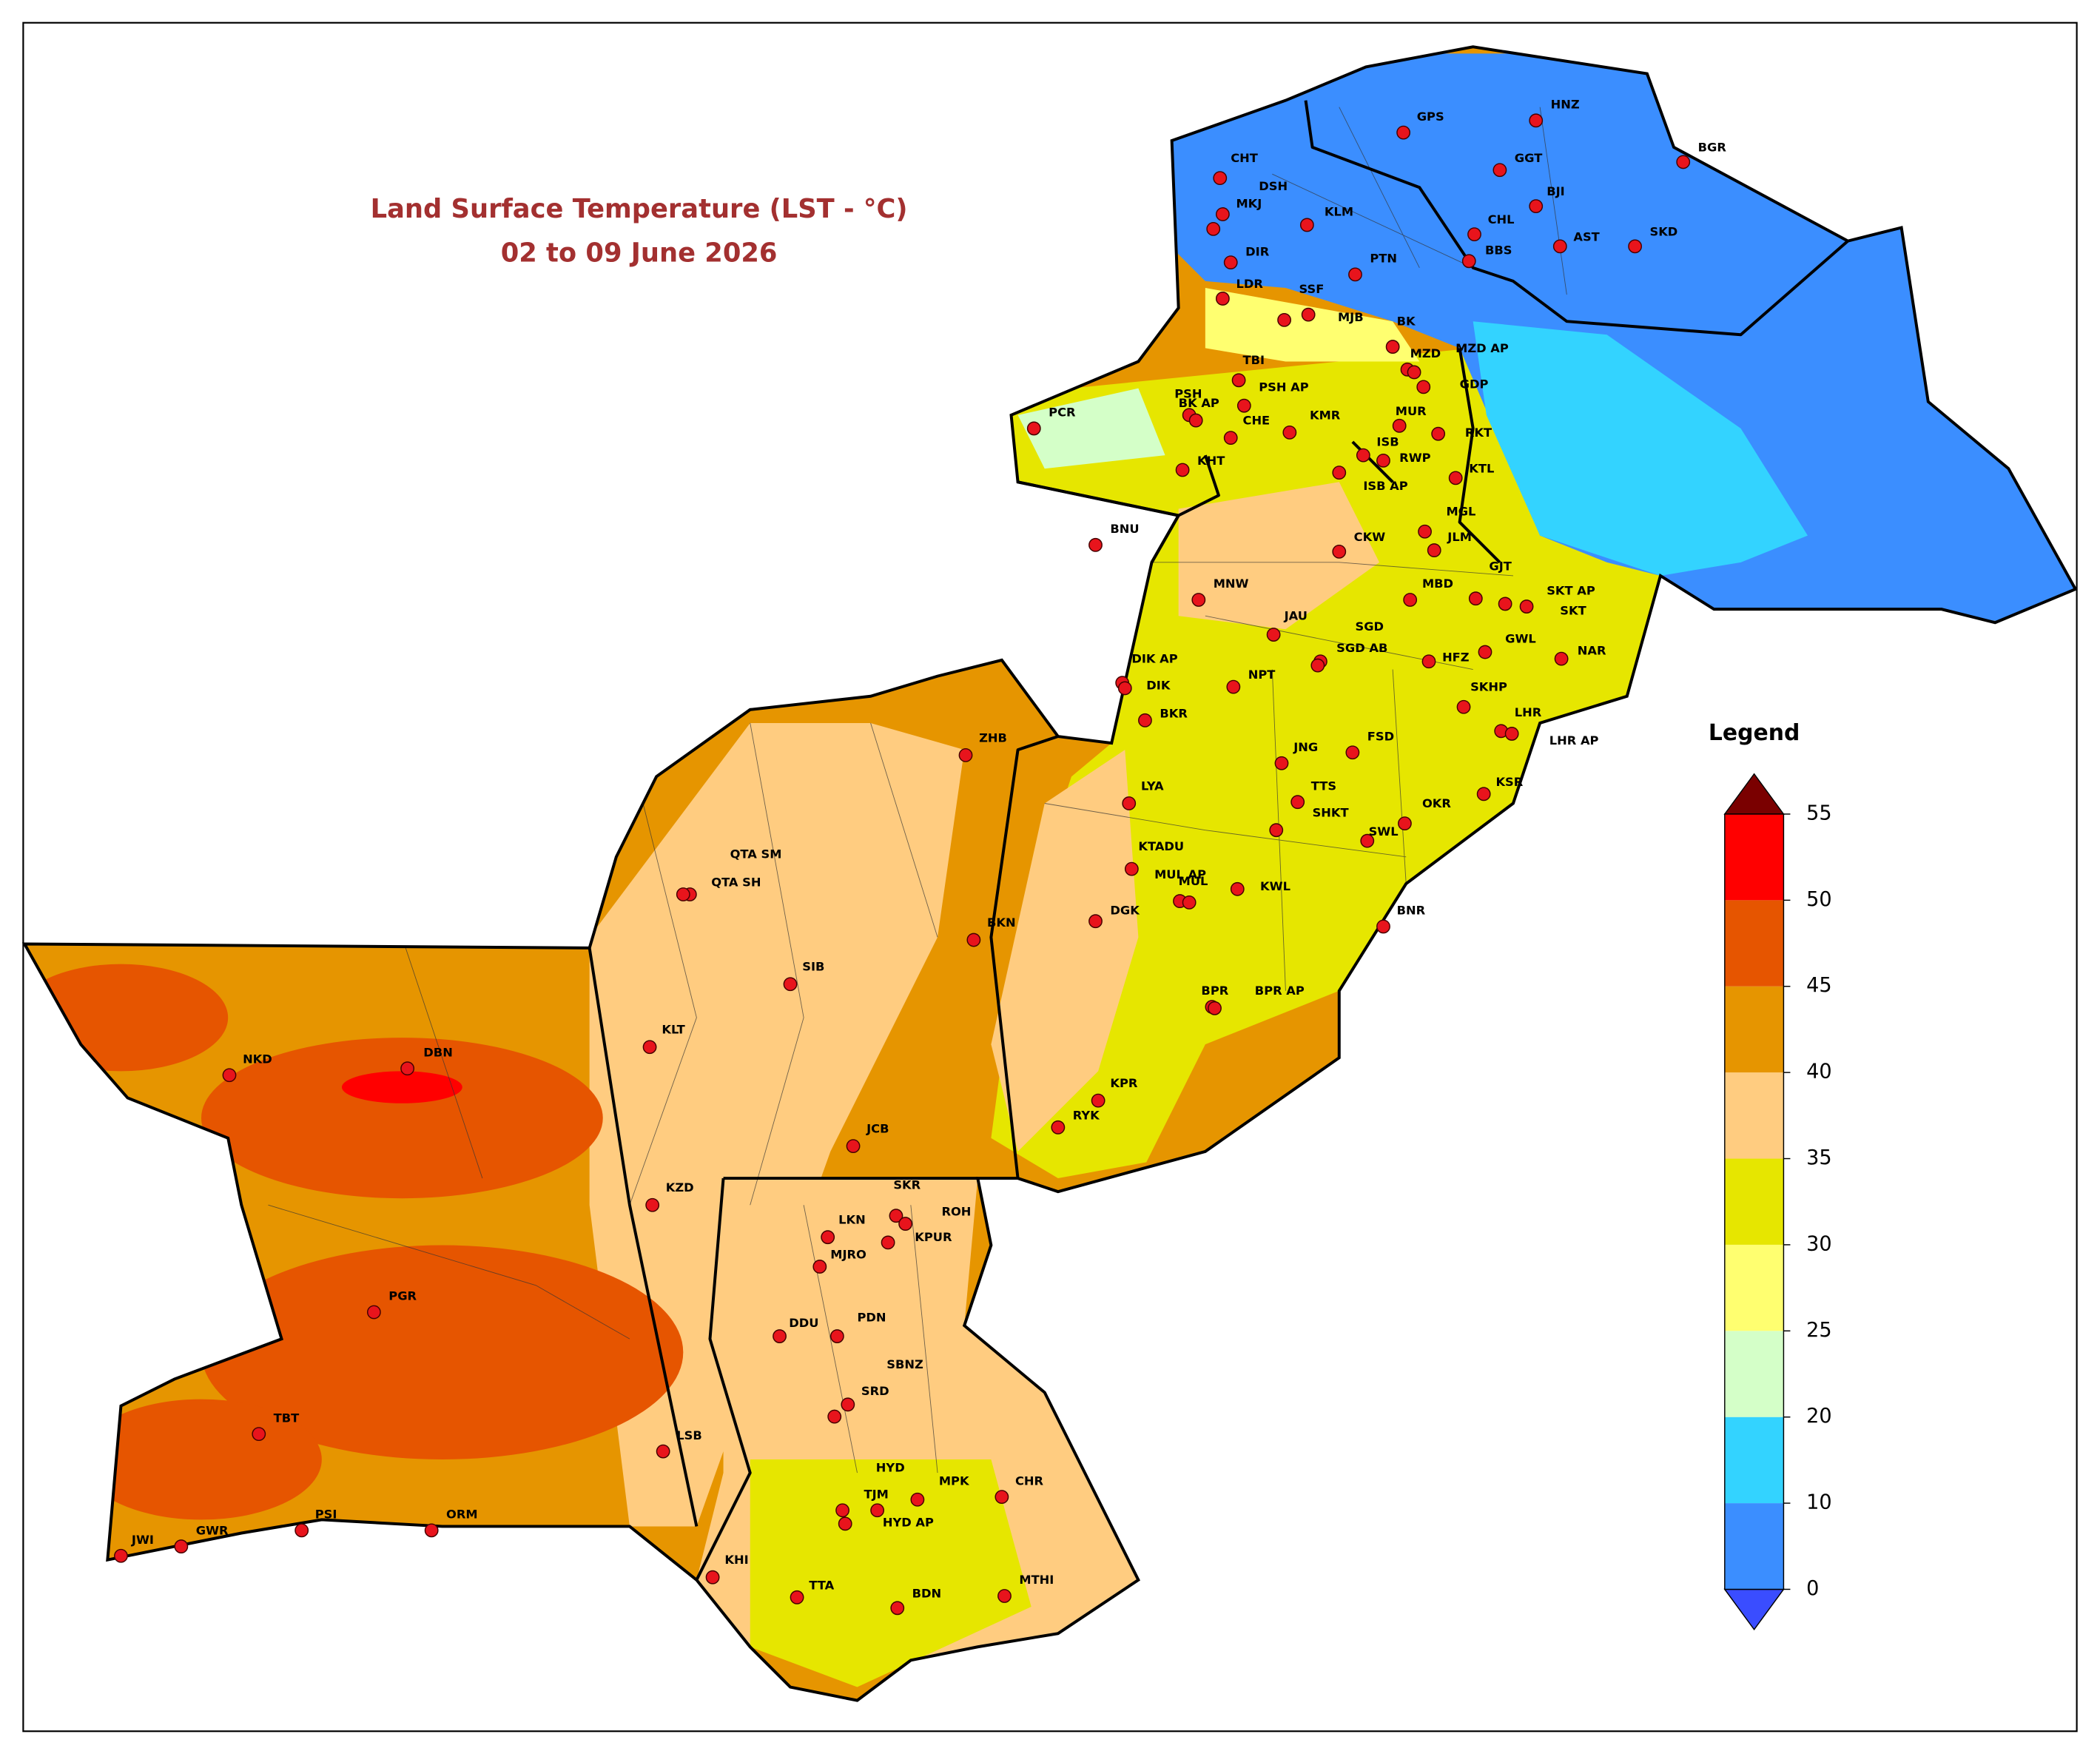 This screenshot has height=1754, width=2100. What do you see at coordinates (1819, 986) in the screenshot?
I see `colorbar-tick-label: 45` at bounding box center [1819, 986].